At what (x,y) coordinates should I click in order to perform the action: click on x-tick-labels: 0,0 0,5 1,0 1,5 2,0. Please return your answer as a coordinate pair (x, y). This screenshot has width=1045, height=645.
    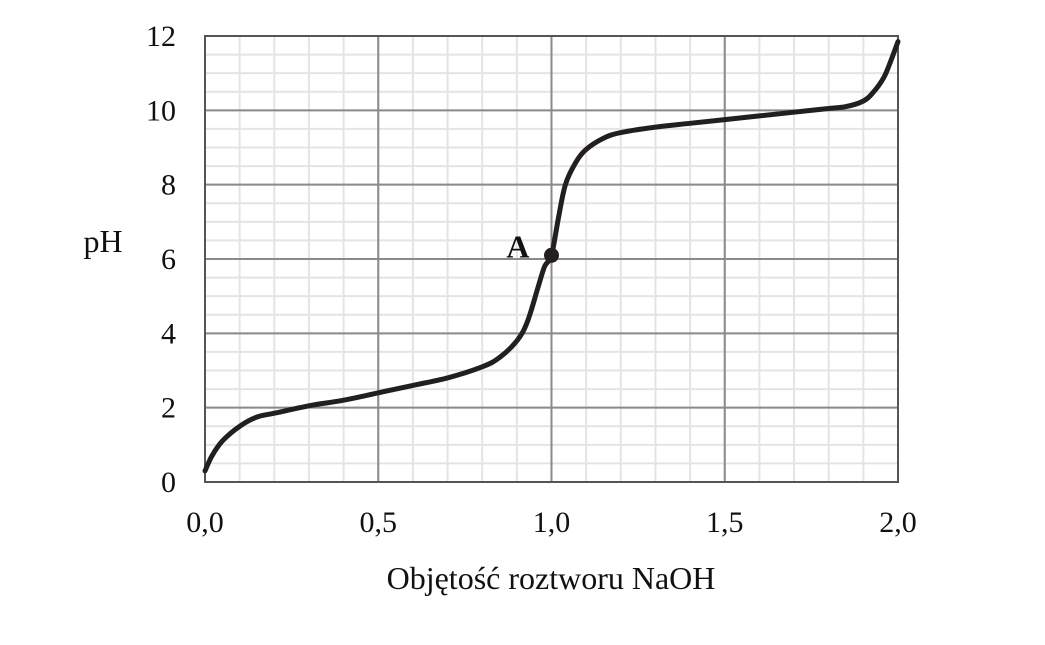
    Looking at the image, I should click on (551, 522).